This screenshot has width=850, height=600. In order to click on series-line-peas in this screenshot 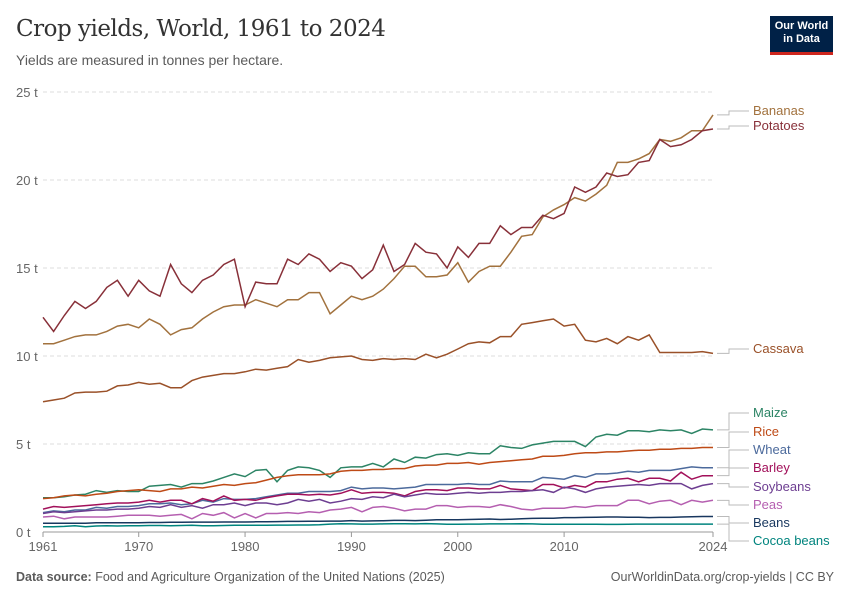, I will do `click(378, 509)`.